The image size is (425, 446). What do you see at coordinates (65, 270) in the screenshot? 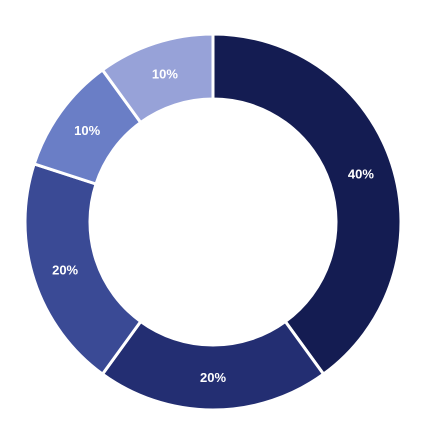
I see `slice-label-3: 20%` at bounding box center [65, 270].